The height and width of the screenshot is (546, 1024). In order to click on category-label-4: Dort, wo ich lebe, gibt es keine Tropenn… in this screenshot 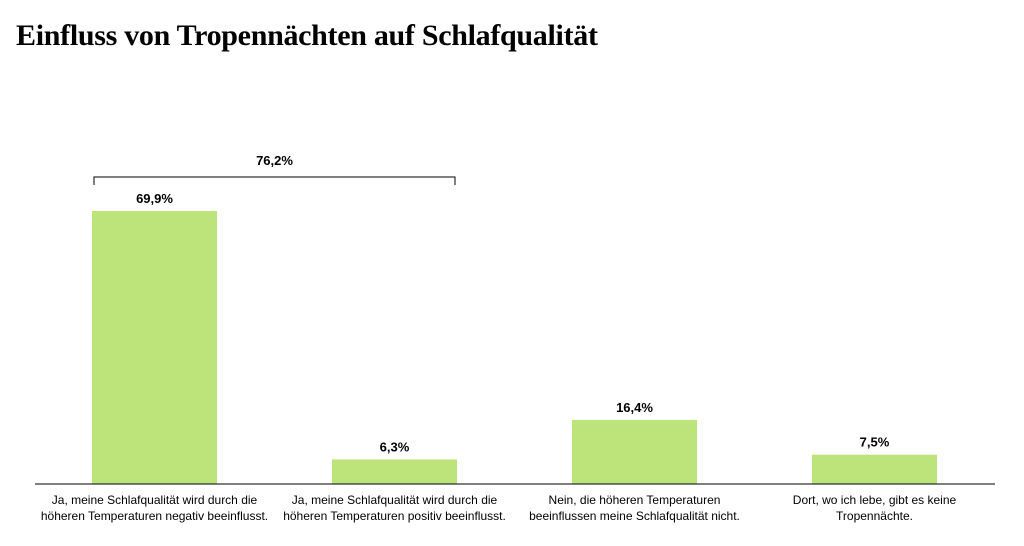, I will do `click(874, 508)`.